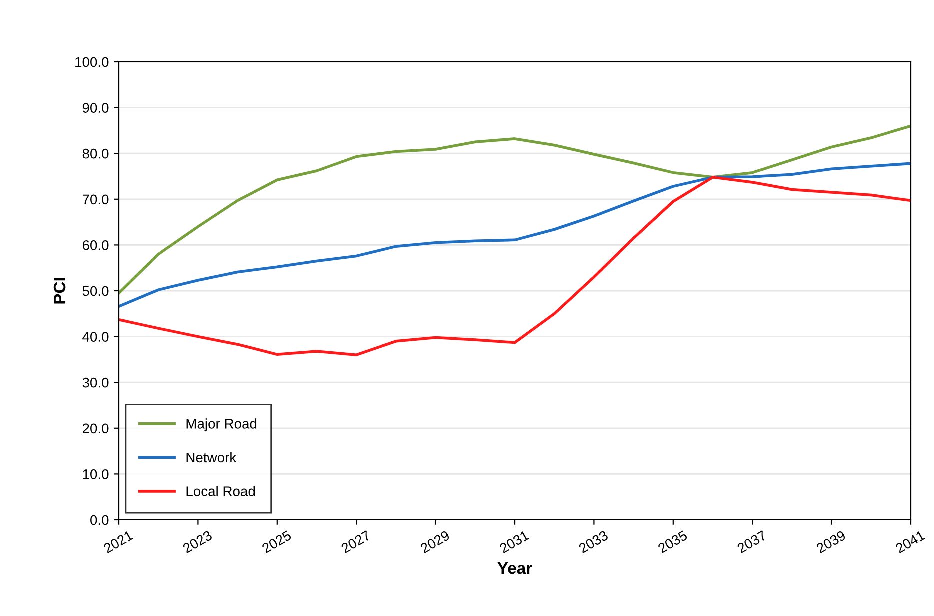 This screenshot has width=934, height=616. Describe the element at coordinates (910, 542) in the screenshot. I see `x-tick-label: 2041` at that location.